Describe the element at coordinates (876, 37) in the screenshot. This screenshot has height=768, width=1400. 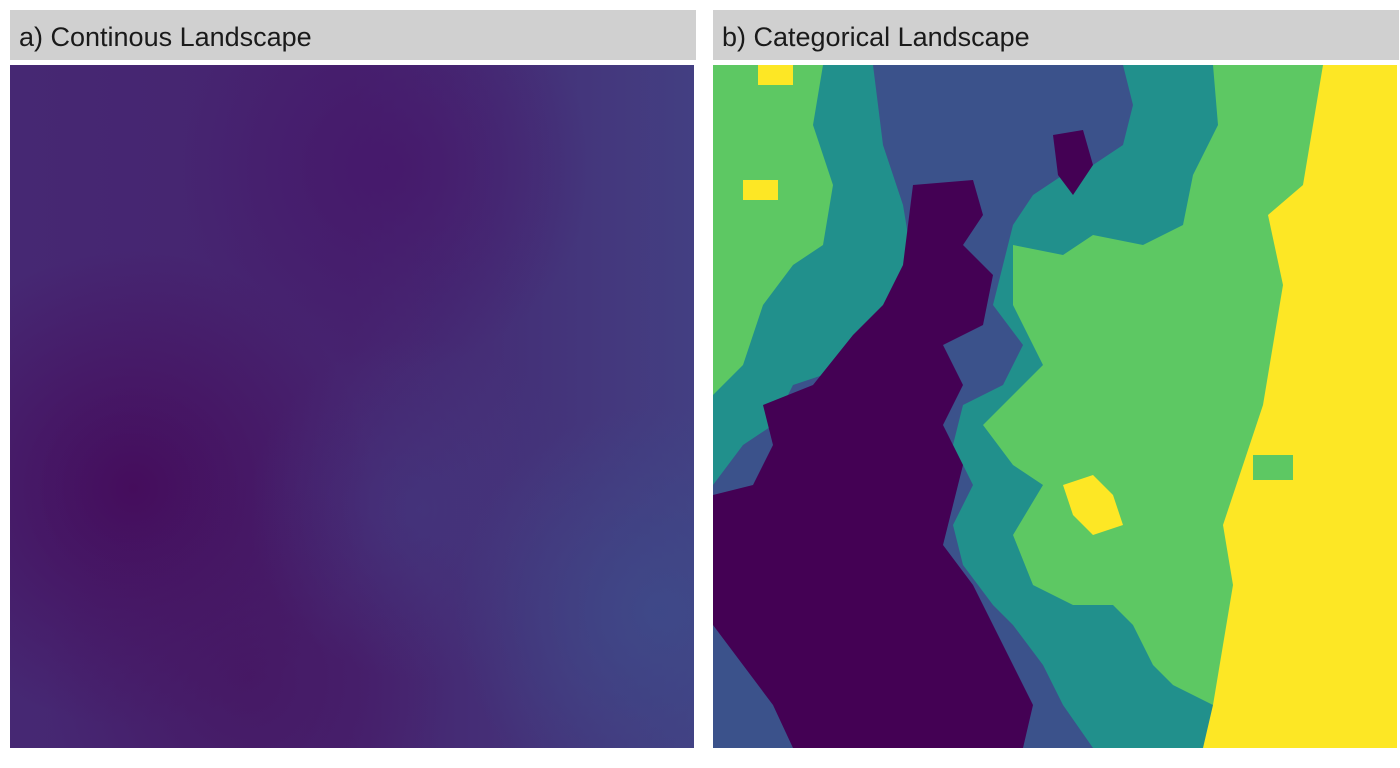
I see `panel-b-title: b) Categorical Landscape` at that location.